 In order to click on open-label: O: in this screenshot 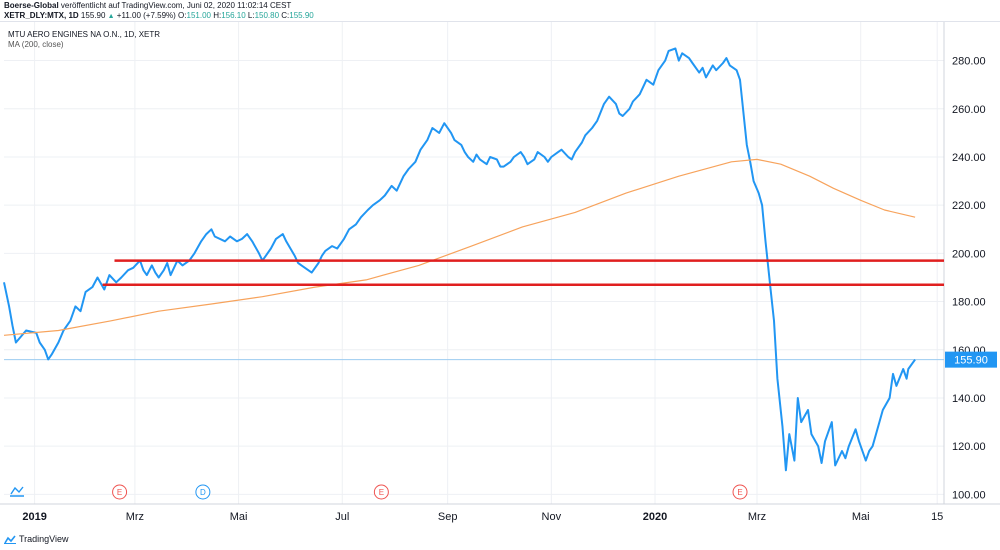, I will do `click(182, 15)`.